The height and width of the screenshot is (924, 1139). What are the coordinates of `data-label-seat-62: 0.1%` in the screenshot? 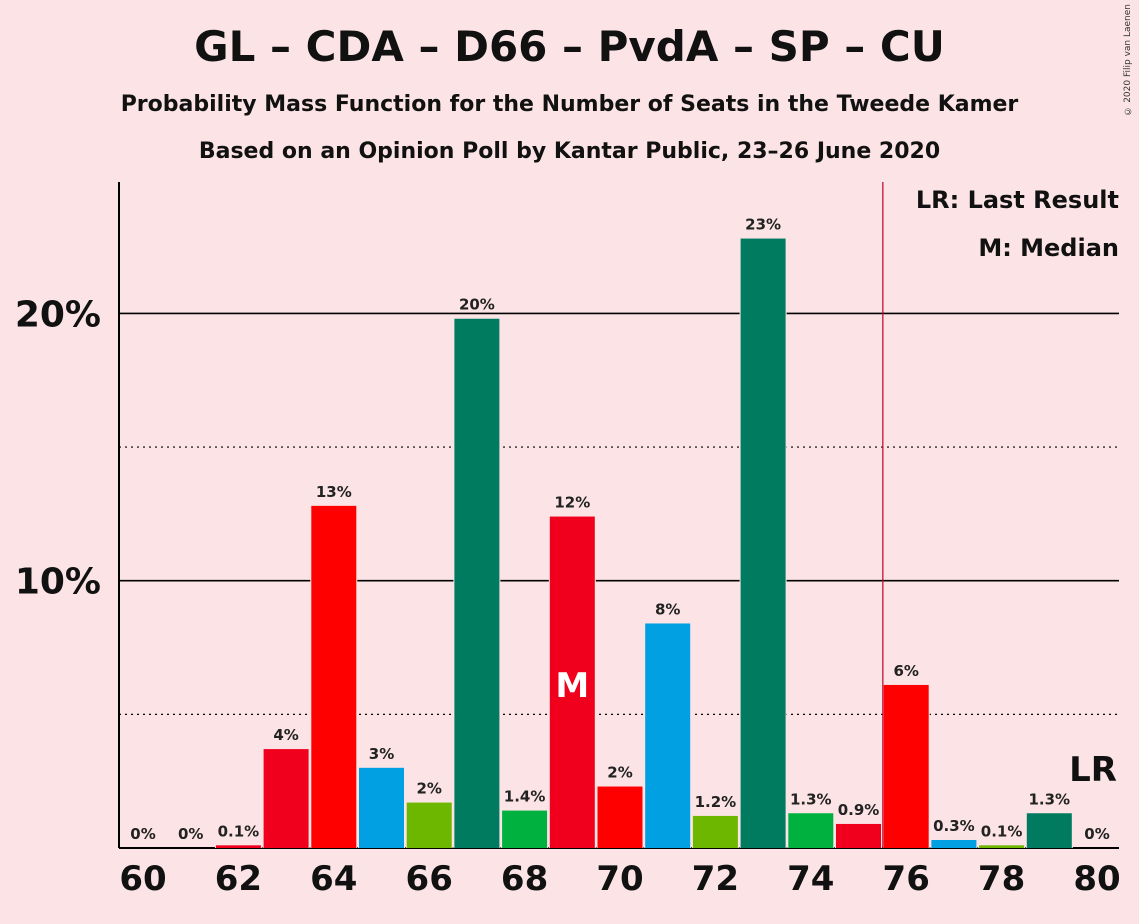 It's located at (239, 831).